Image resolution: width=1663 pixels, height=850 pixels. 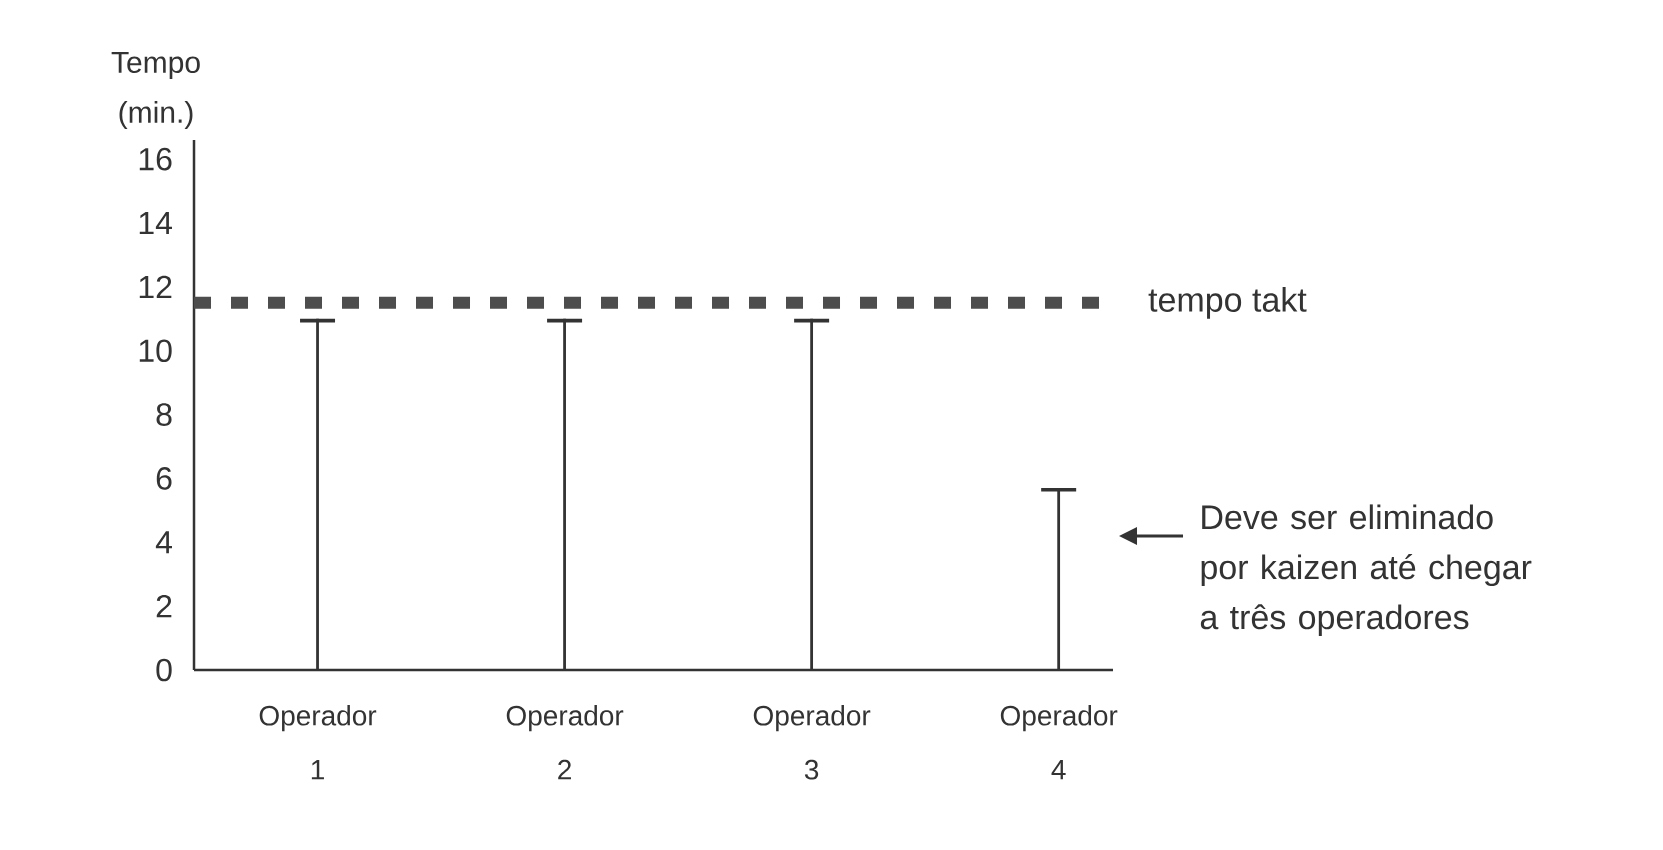 I want to click on y-tick-label: 16, so click(x=155, y=159).